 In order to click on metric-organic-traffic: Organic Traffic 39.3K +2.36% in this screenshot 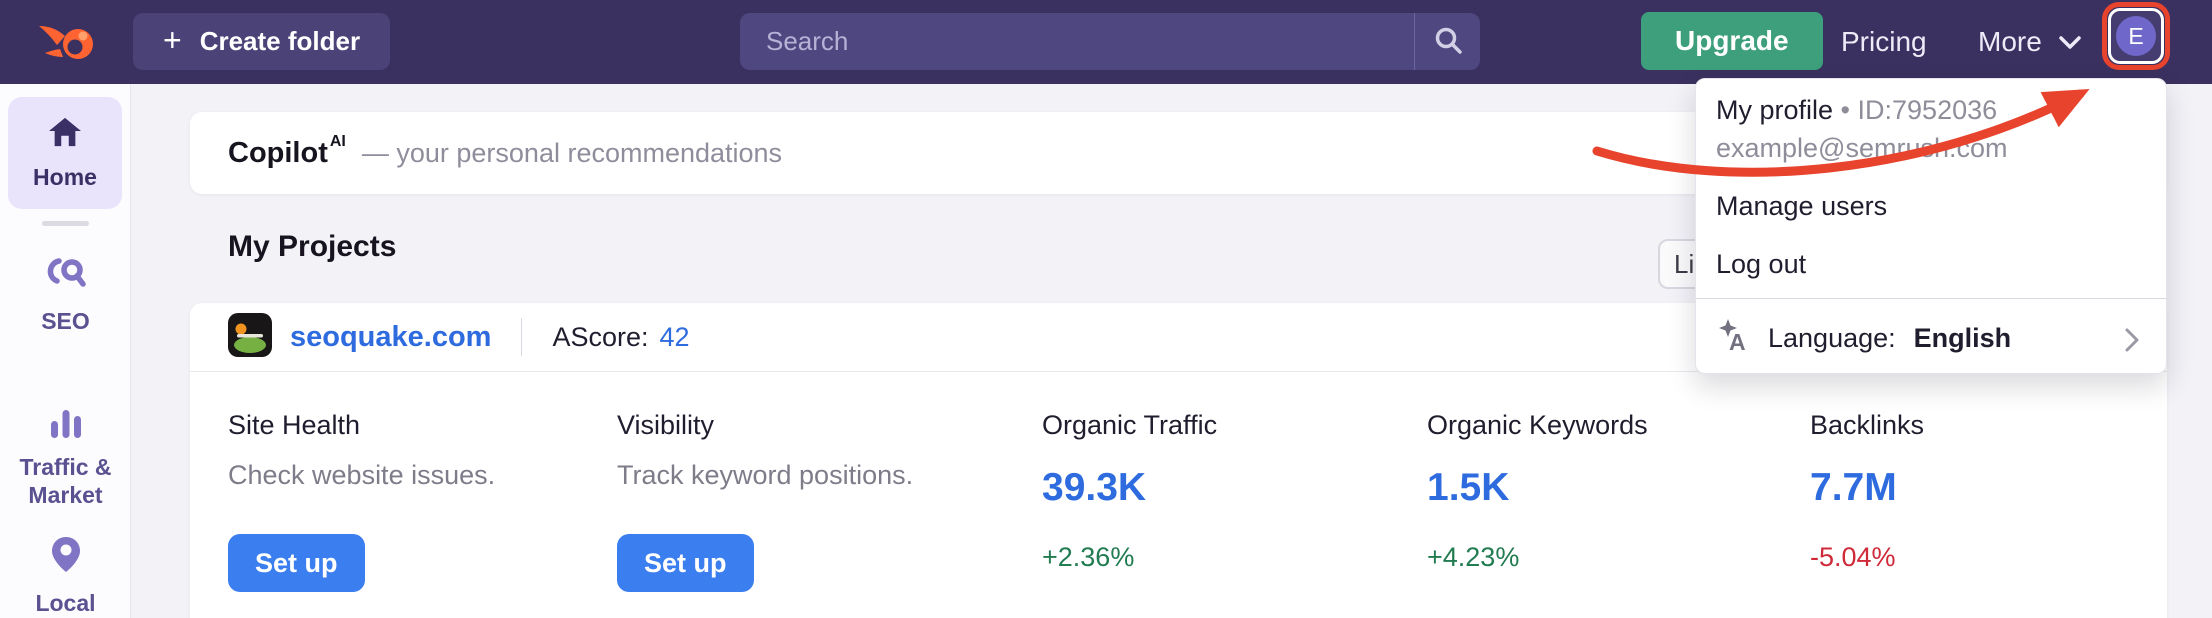, I will do `click(1227, 495)`.